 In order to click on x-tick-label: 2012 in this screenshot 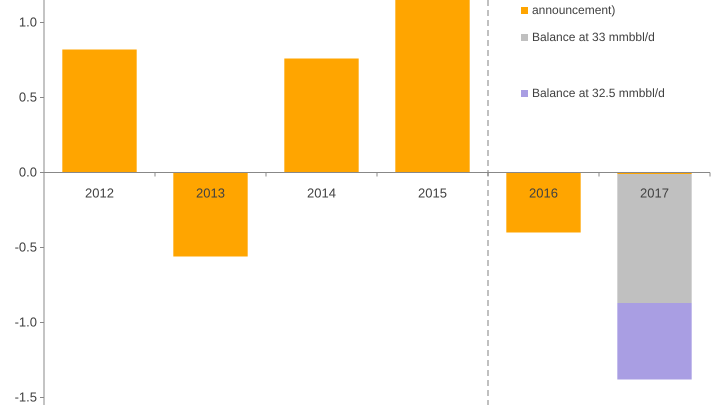, I will do `click(99, 193)`.